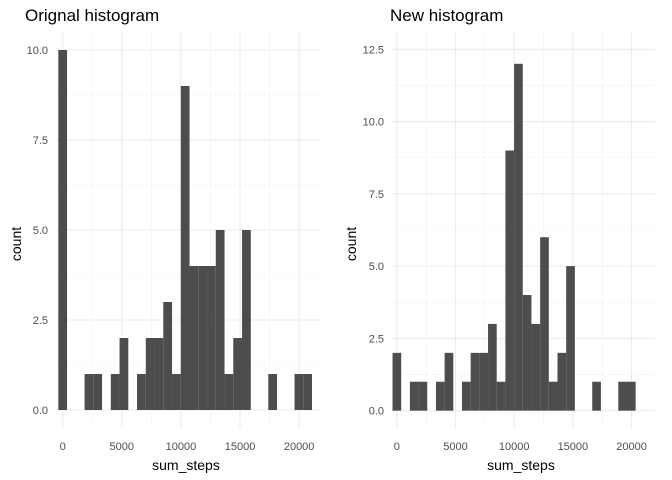  I want to click on y-tick-labels: 0.0 2.5 5.0 7.5 10.0 12.5, so click(373, 230).